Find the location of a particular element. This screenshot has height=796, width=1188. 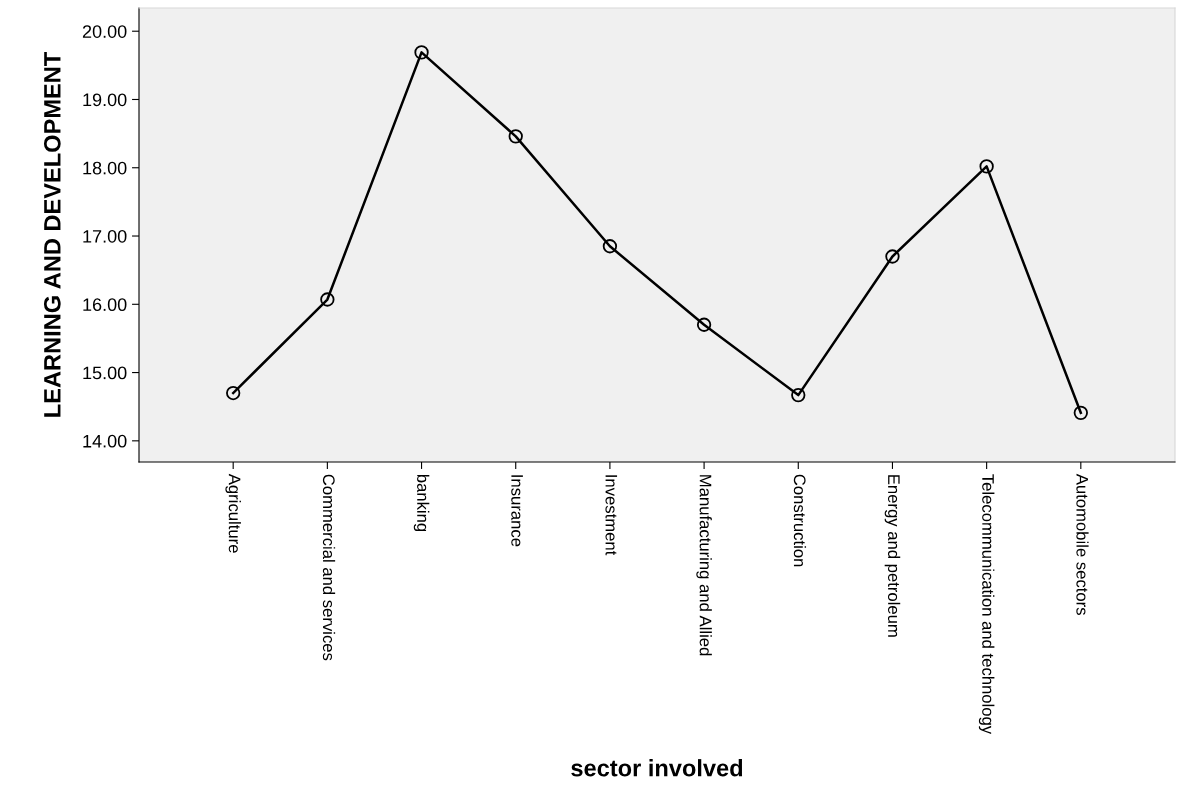

y-tick-label: 14.00 is located at coordinates (105, 441).